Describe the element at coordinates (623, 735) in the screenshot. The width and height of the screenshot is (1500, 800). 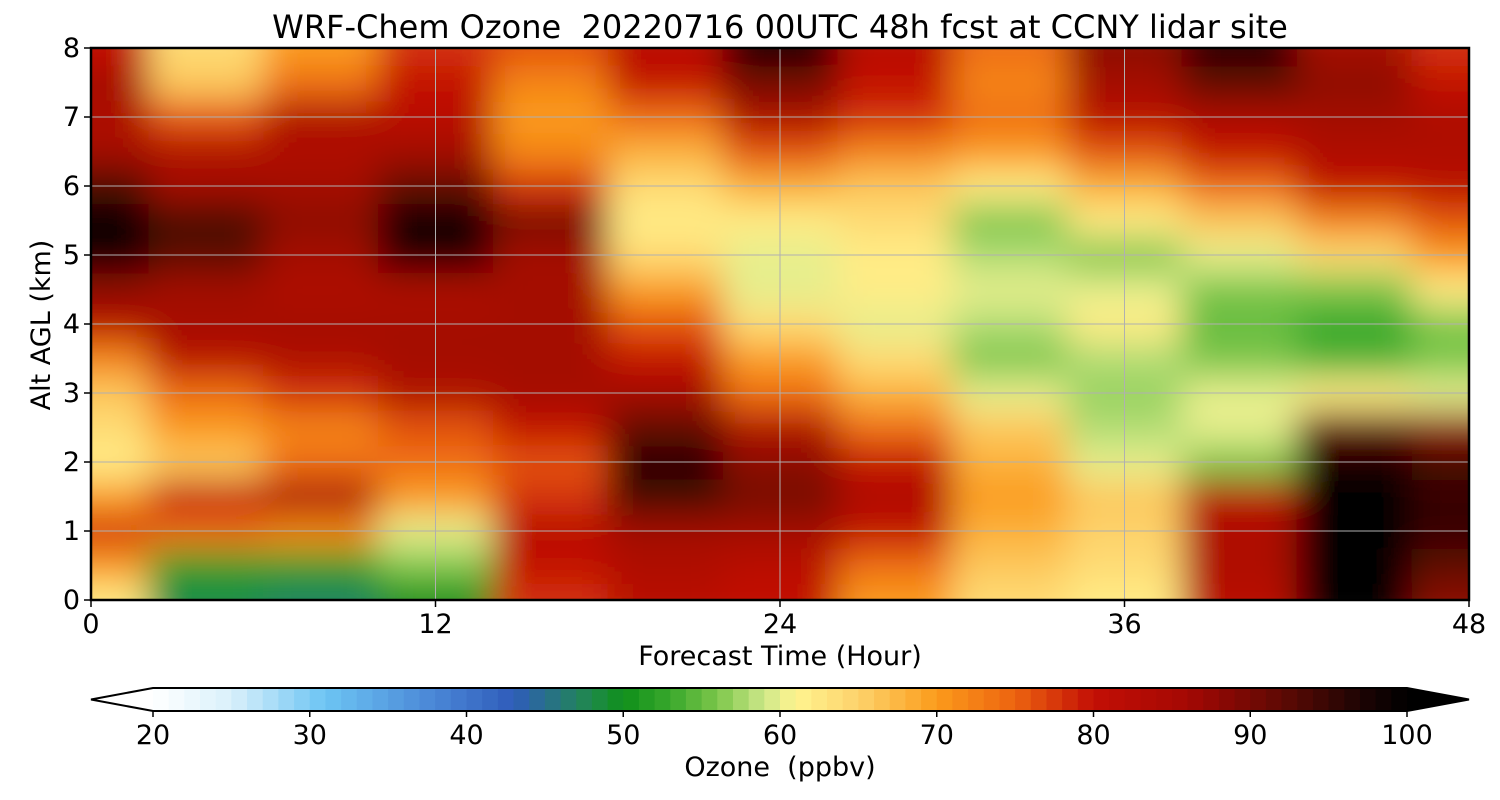
I see `colorbar-tick-label: 50` at that location.